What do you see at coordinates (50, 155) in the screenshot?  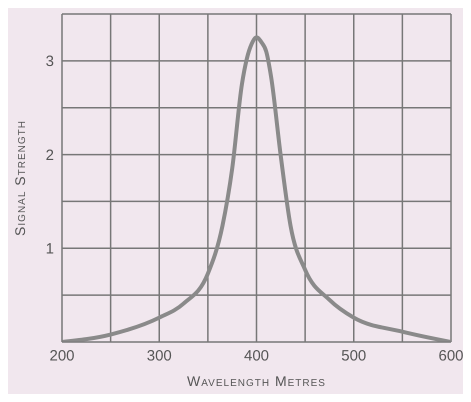 I see `y-tick-label: 2` at bounding box center [50, 155].